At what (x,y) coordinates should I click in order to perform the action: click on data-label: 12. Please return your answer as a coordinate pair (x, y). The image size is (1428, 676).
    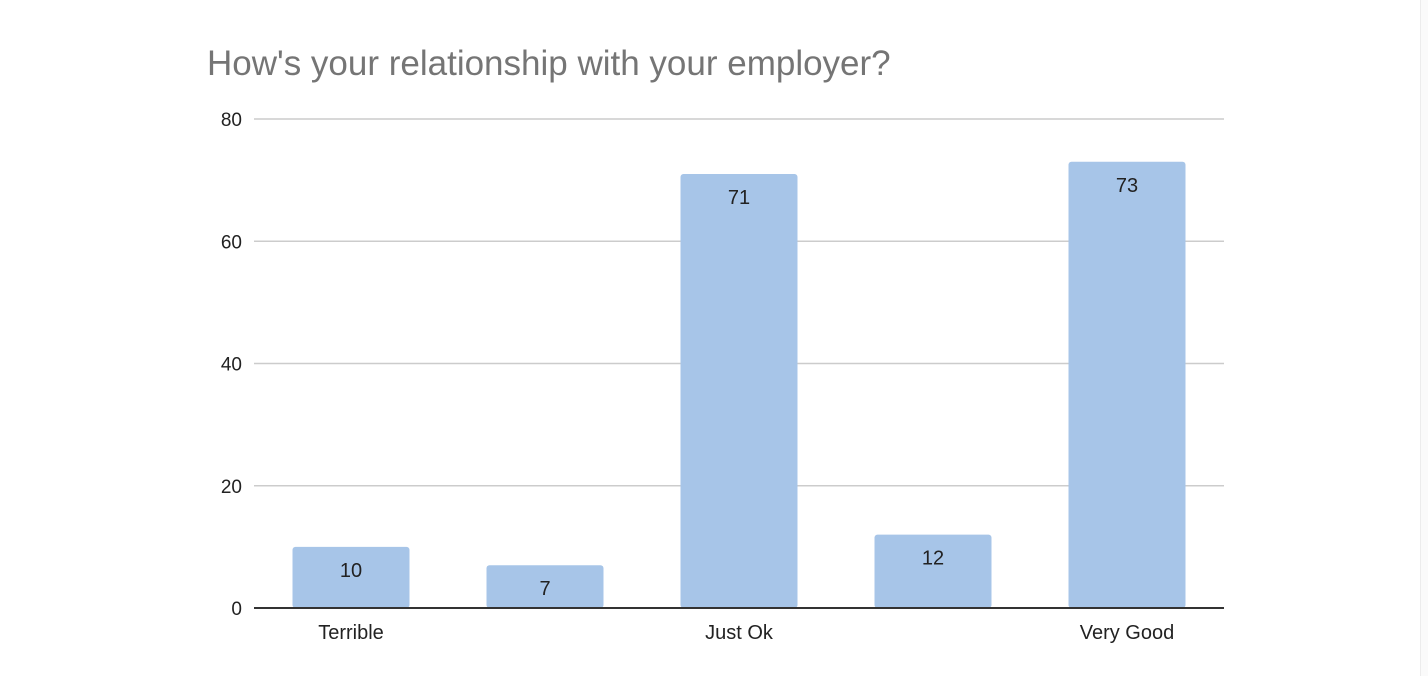
    Looking at the image, I should click on (933, 559).